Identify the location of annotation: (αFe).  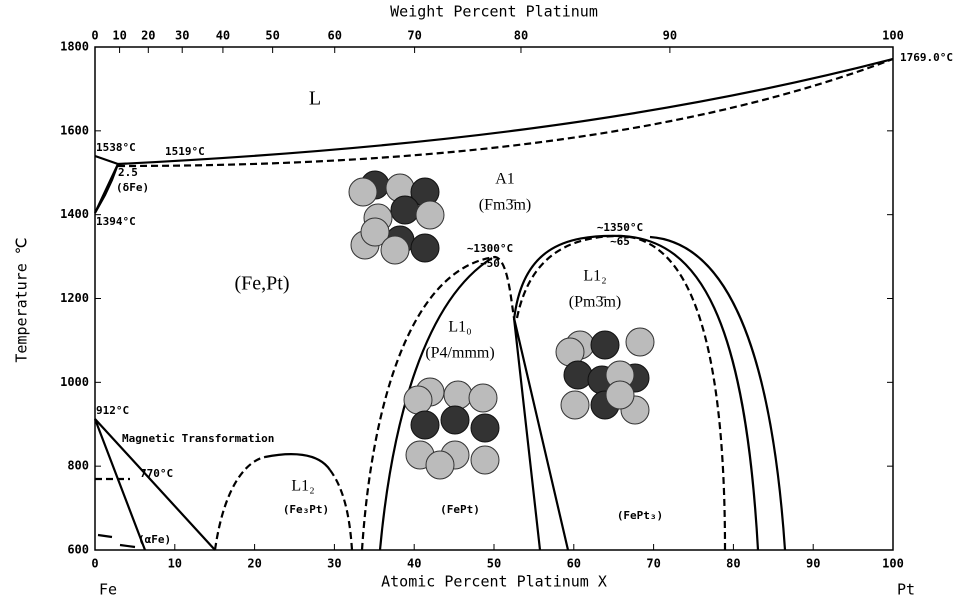
(154, 539).